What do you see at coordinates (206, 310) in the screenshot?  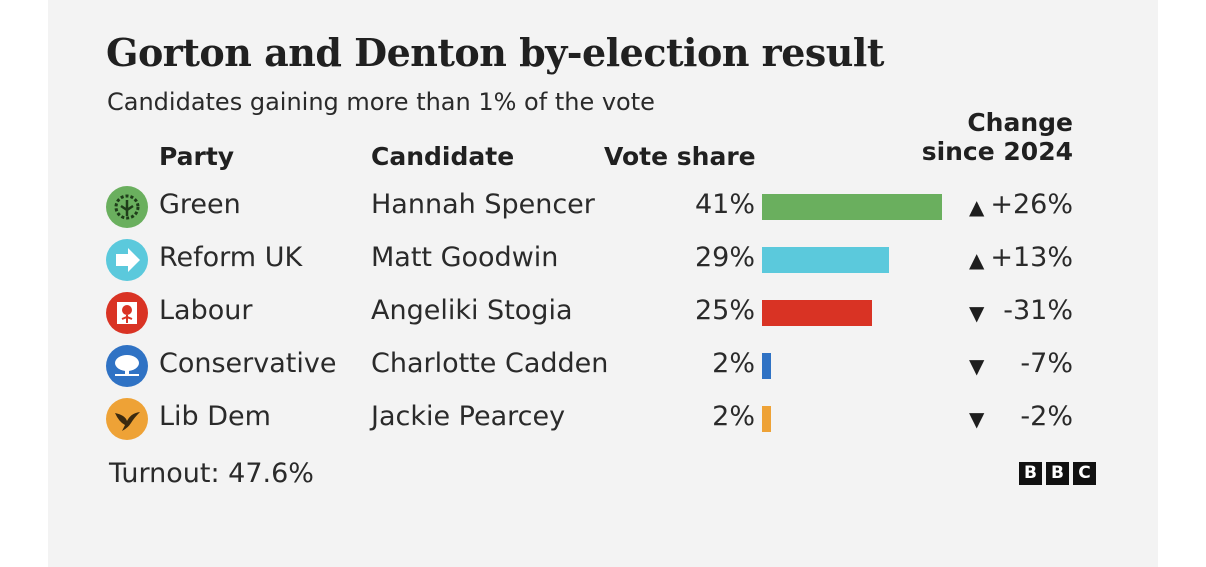 I see `party-name: Labour` at bounding box center [206, 310].